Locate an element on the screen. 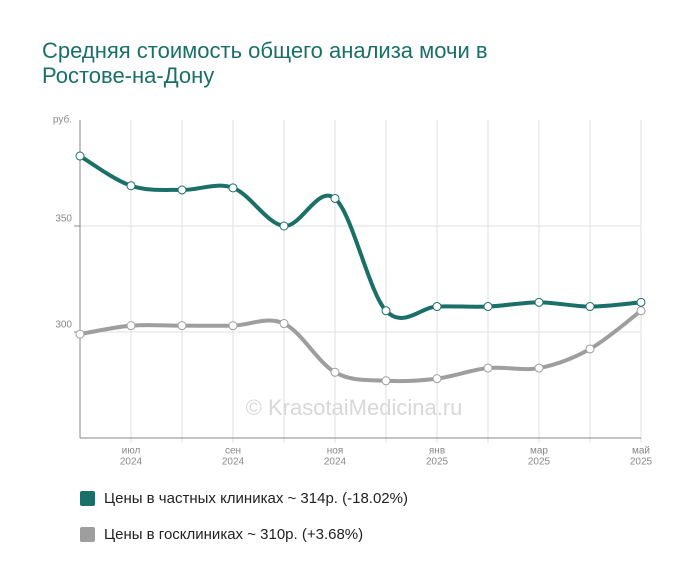  x-tick-label: ноя is located at coordinates (335, 451).